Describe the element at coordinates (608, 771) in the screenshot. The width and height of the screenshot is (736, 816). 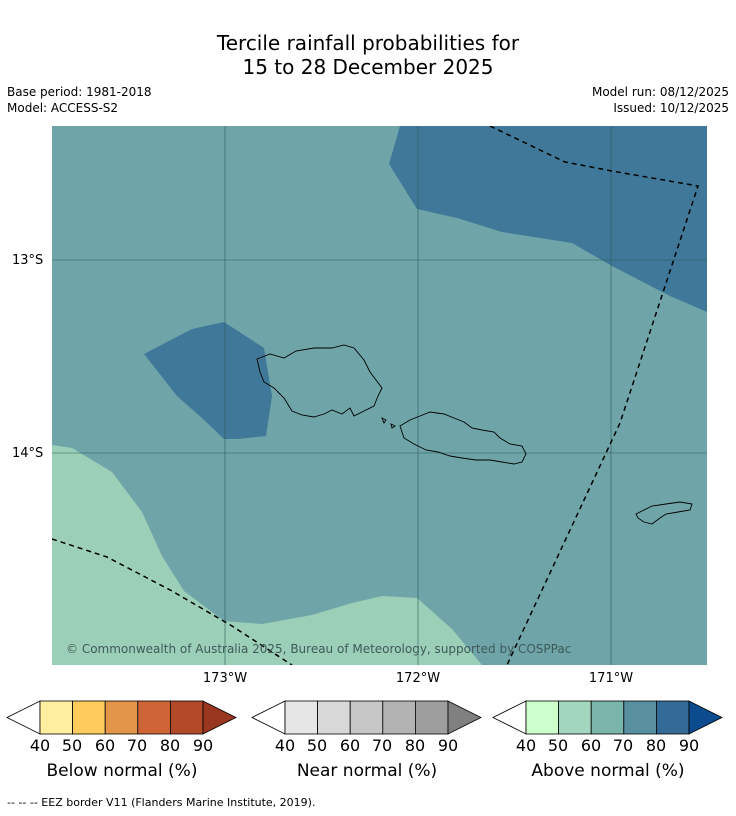
I see `legend-above-normal-label: Above normal (%)` at that location.